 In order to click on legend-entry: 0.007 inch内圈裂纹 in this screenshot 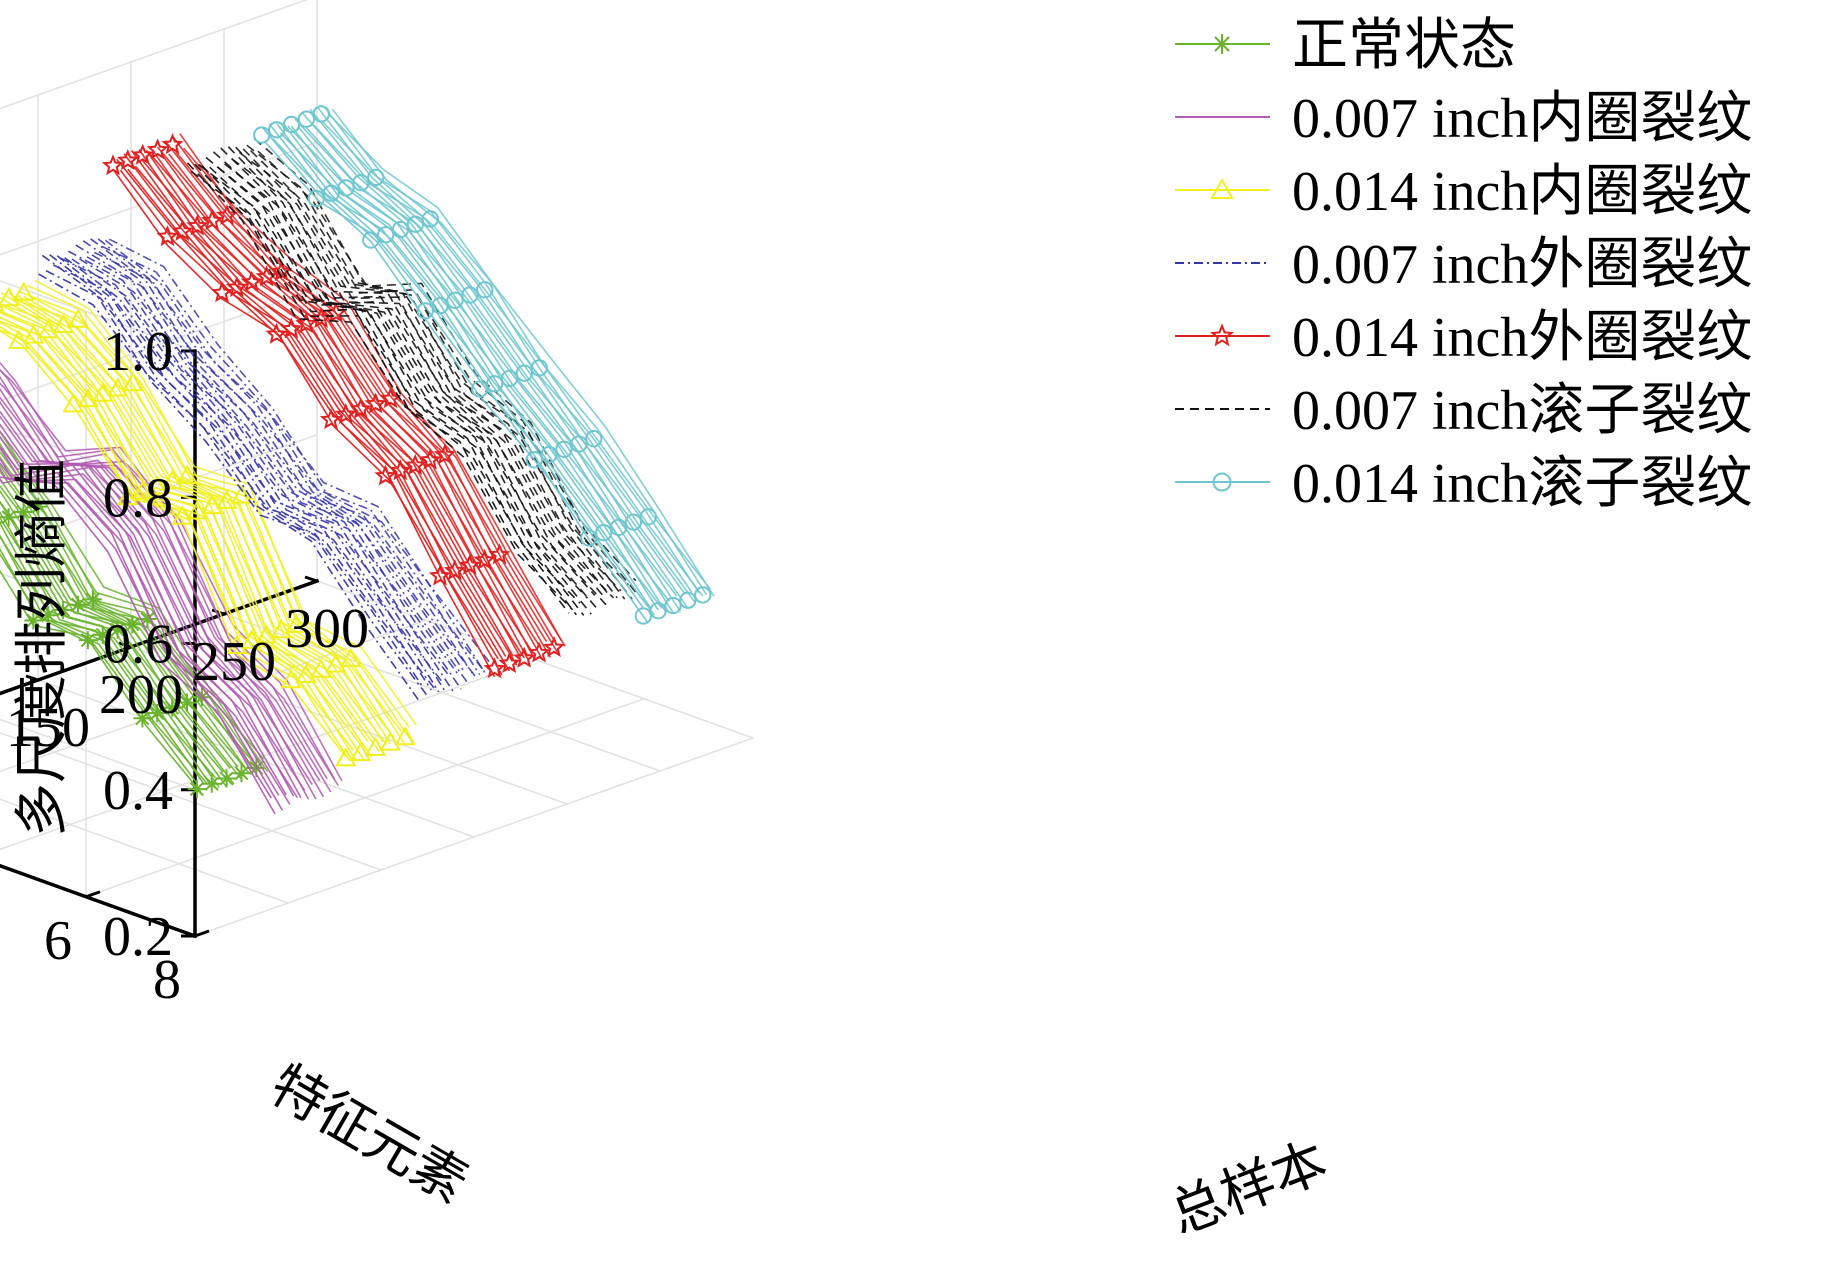, I will do `click(1463, 119)`.